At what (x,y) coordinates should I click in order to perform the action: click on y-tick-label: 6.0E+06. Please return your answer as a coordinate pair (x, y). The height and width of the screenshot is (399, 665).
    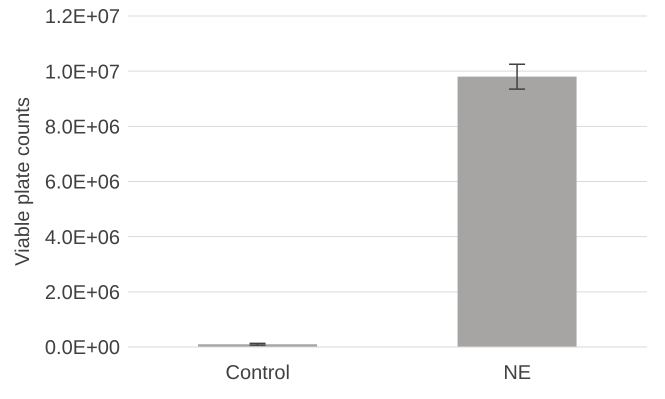
    Looking at the image, I should click on (82, 183).